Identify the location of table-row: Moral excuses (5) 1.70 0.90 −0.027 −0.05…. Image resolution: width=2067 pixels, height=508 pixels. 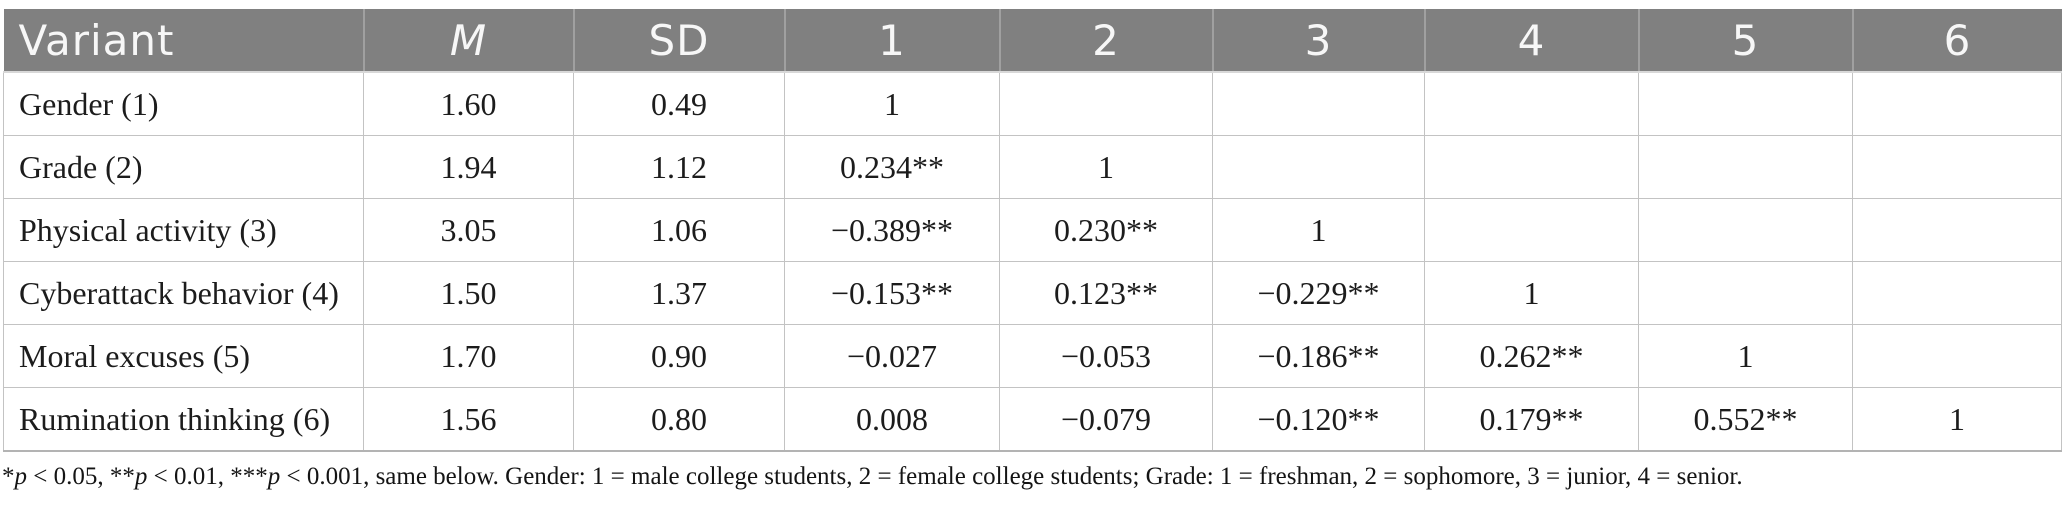
(1032, 356).